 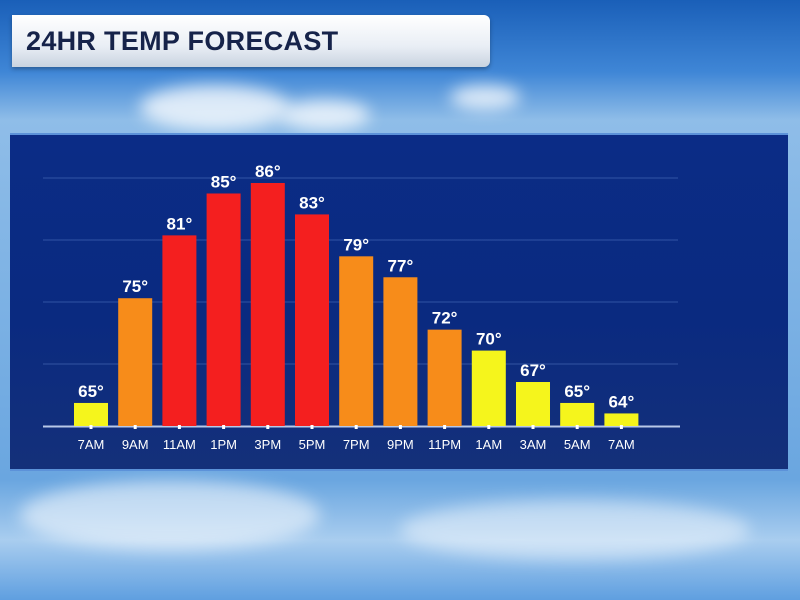 What do you see at coordinates (622, 401) in the screenshot?
I see `data-label: 64°` at bounding box center [622, 401].